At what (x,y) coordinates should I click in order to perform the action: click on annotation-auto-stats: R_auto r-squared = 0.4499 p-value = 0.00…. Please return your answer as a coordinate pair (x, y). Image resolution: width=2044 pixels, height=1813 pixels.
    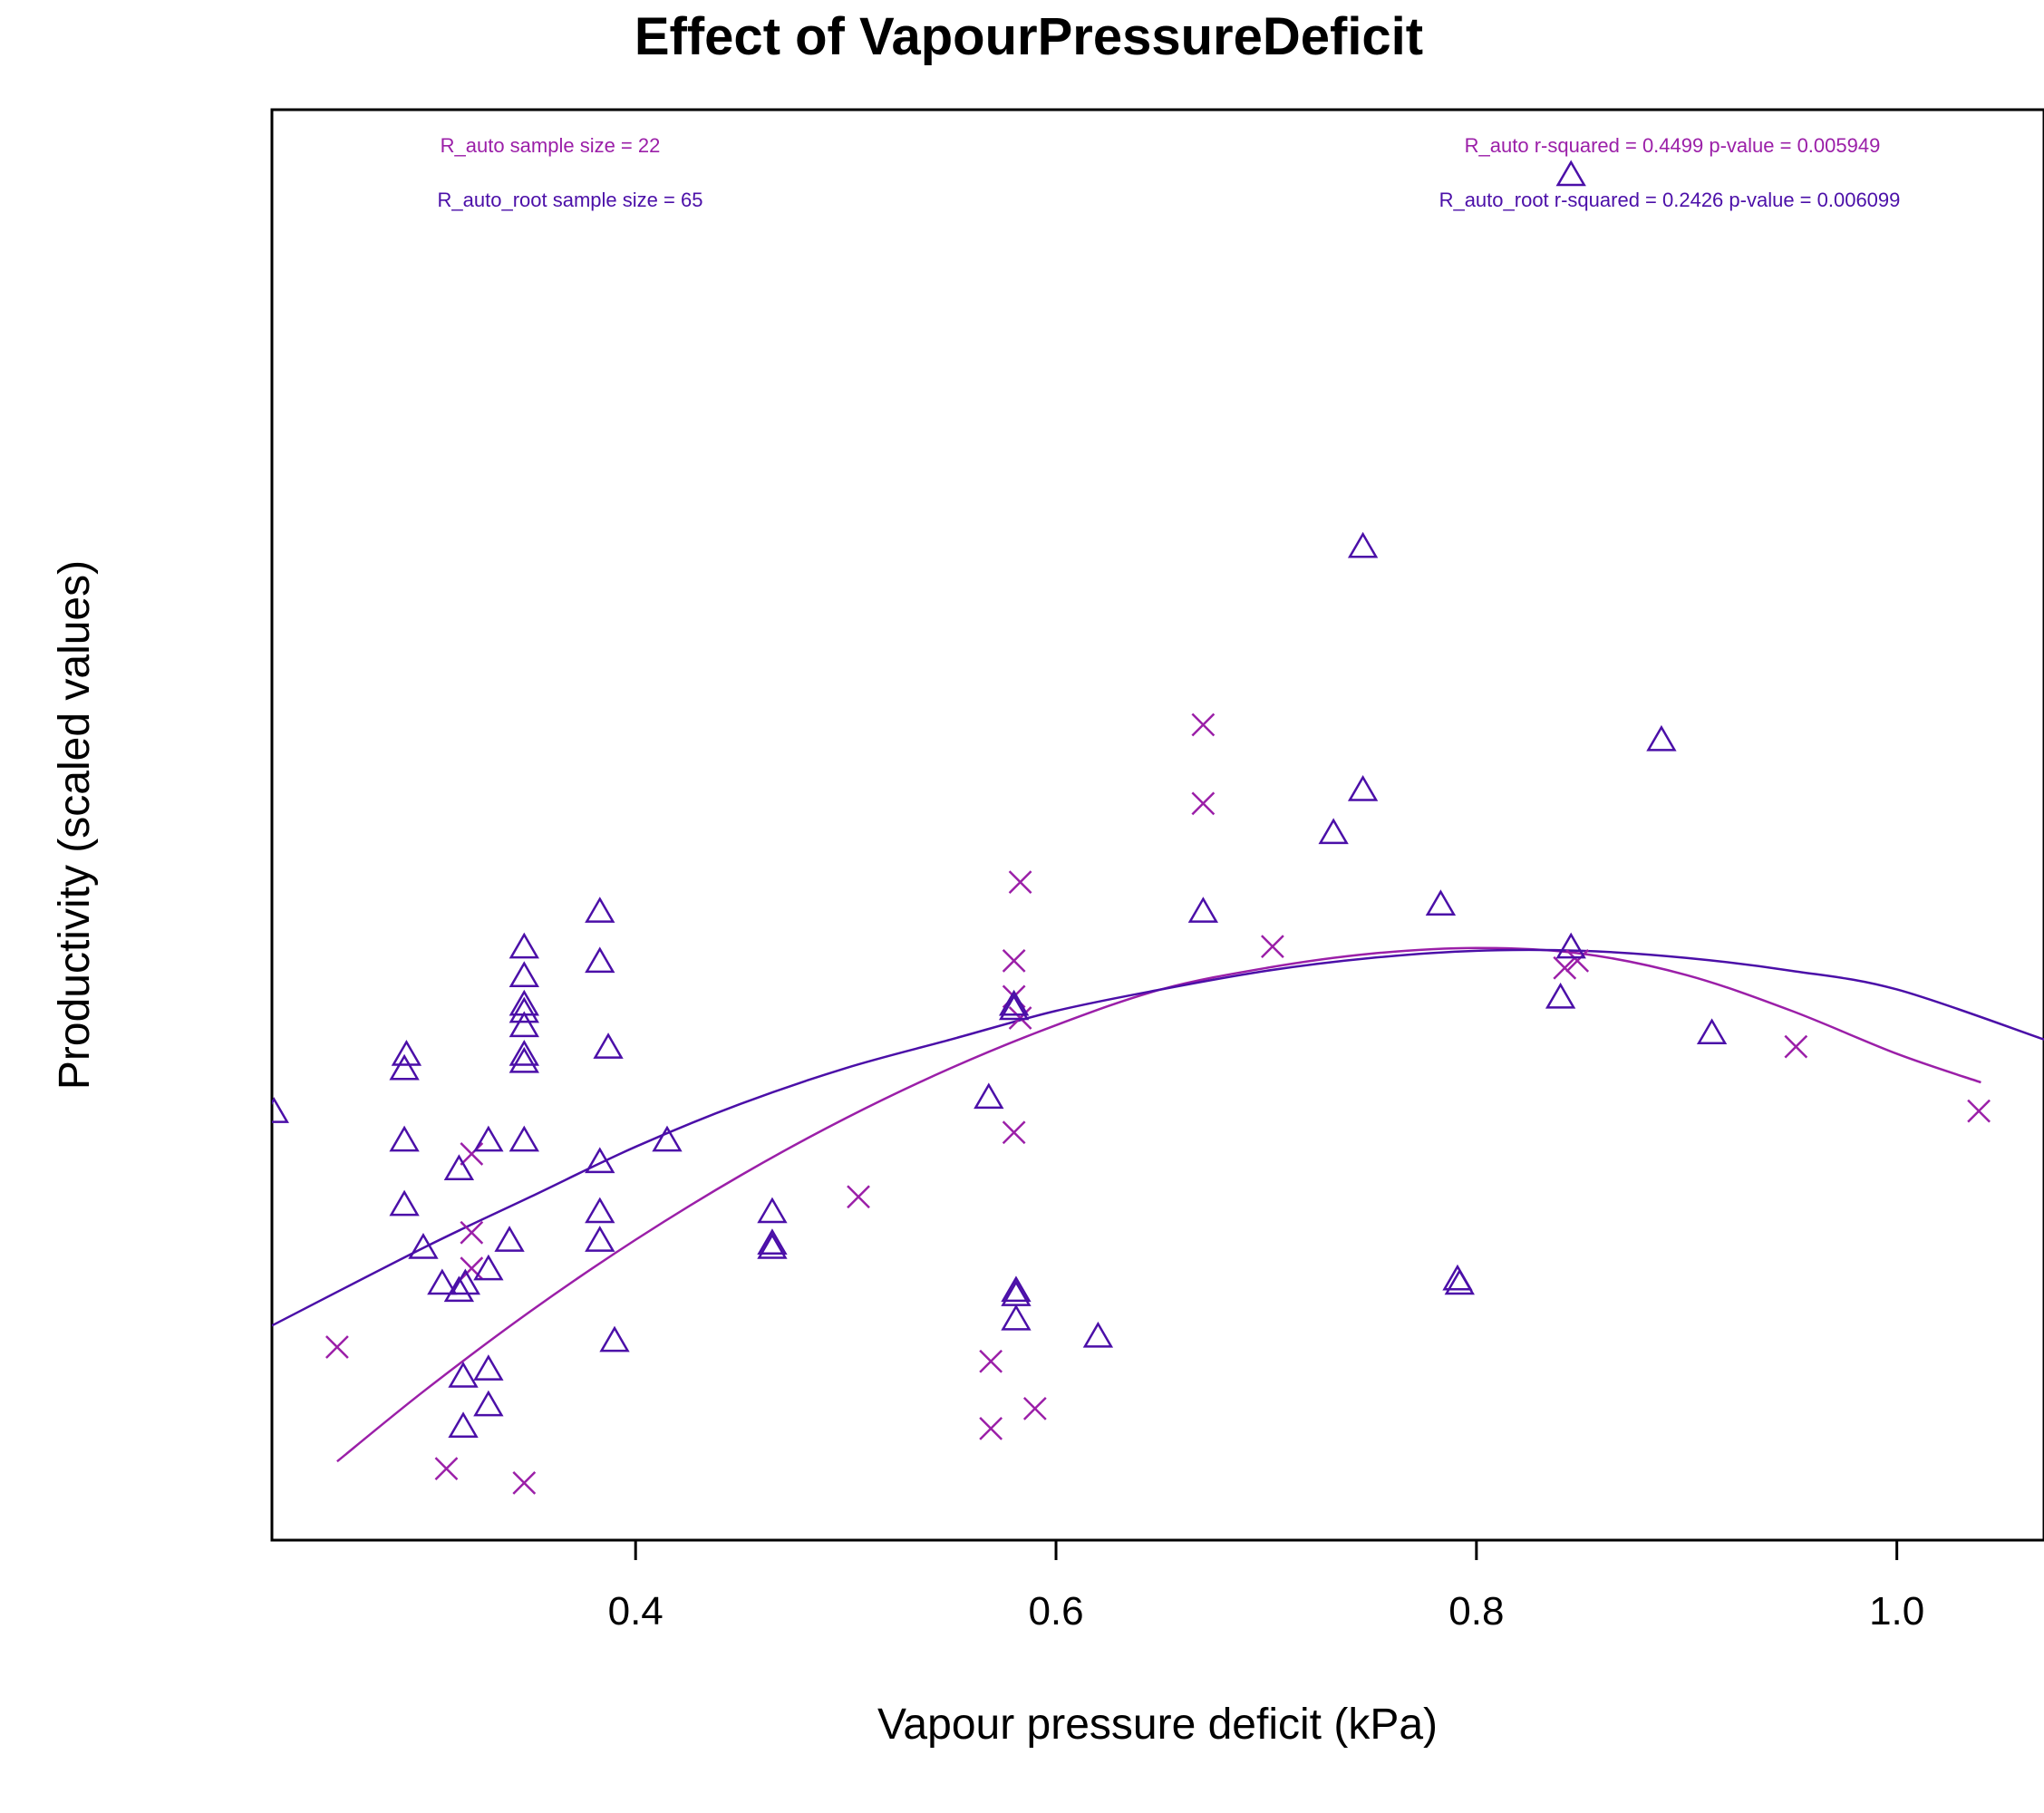
    Looking at the image, I should click on (1673, 145).